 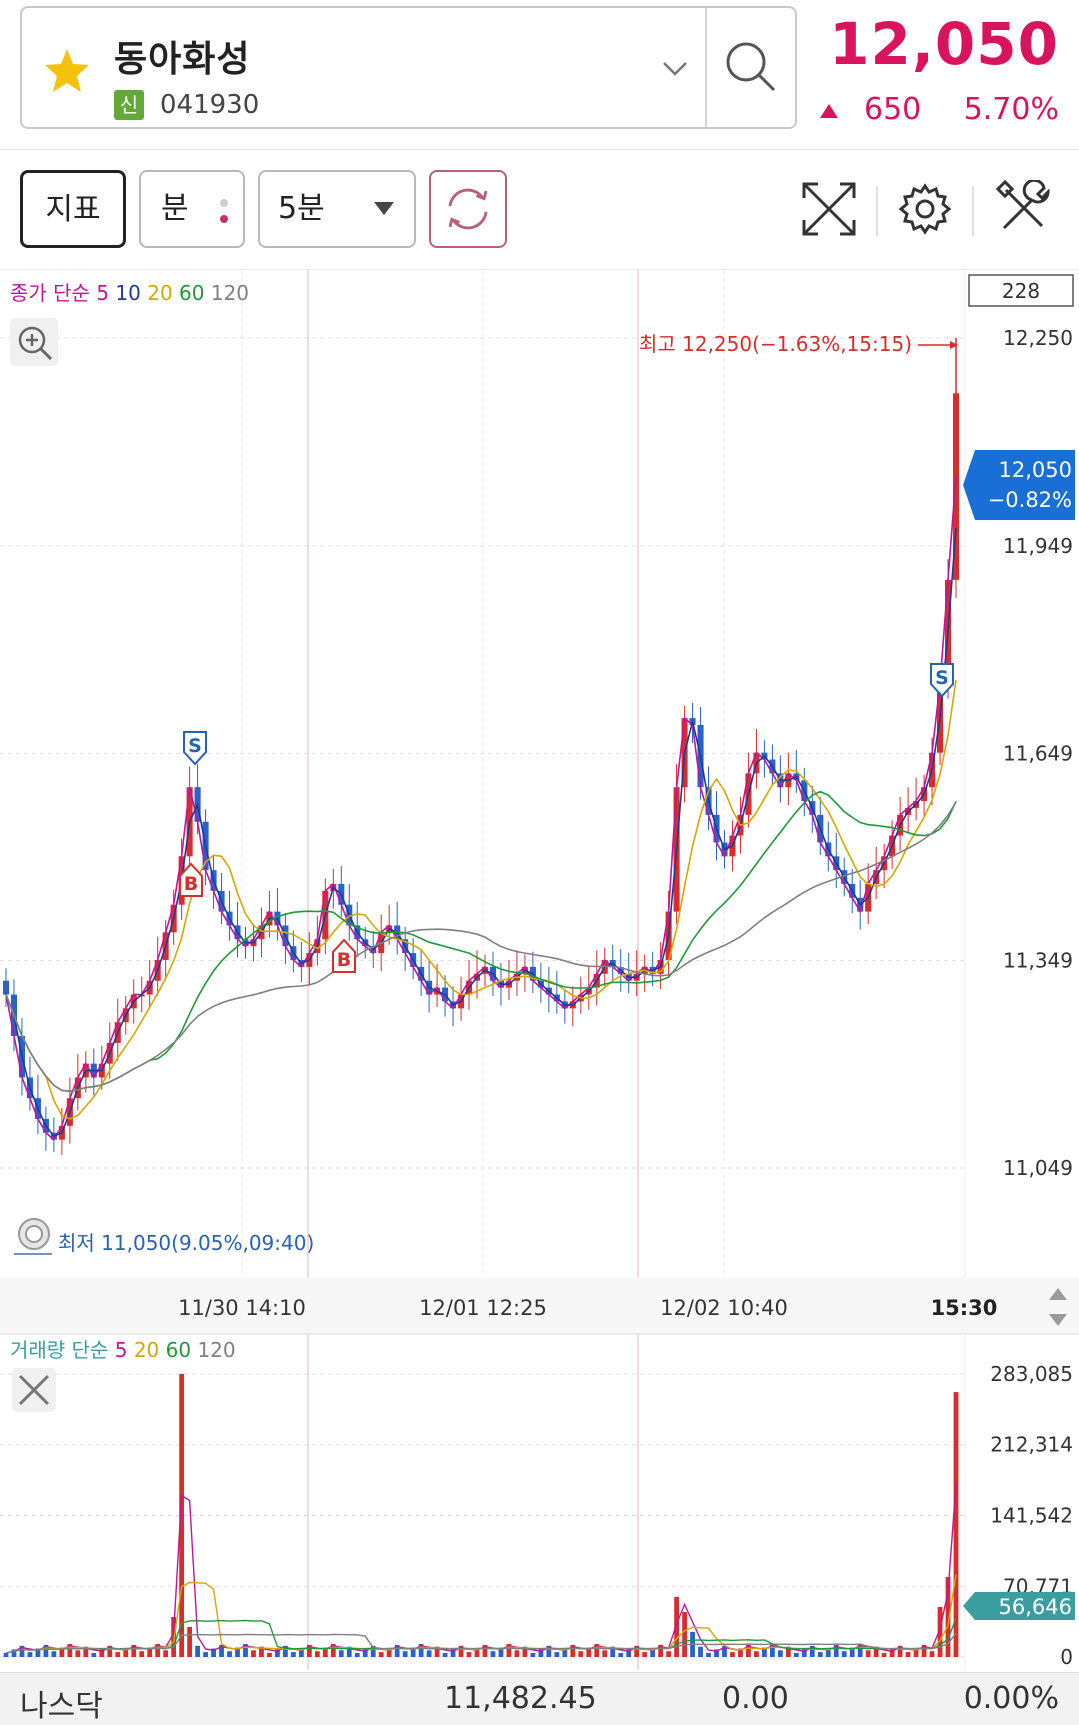 I want to click on index-name: 나스닥, so click(x=61, y=1706).